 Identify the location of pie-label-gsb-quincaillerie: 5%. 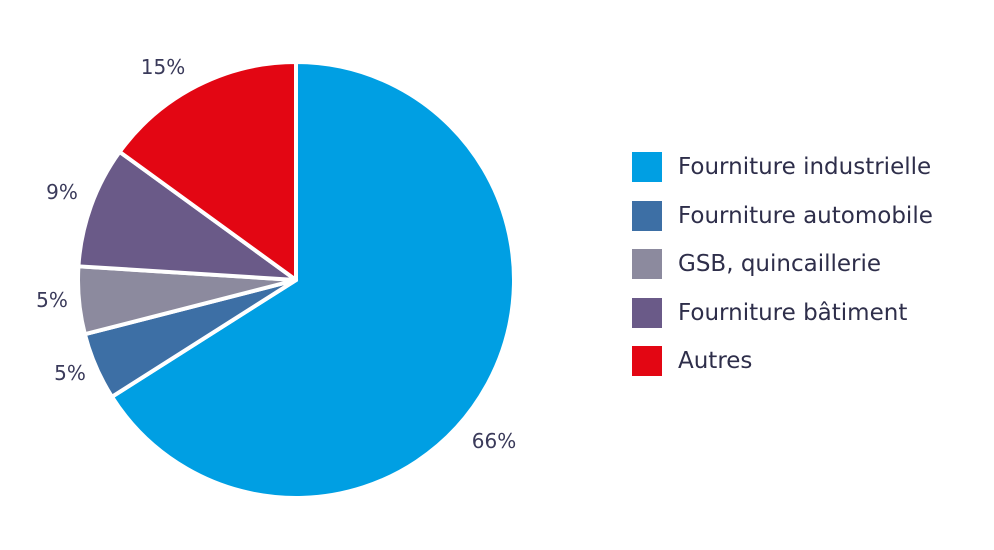
(52, 300).